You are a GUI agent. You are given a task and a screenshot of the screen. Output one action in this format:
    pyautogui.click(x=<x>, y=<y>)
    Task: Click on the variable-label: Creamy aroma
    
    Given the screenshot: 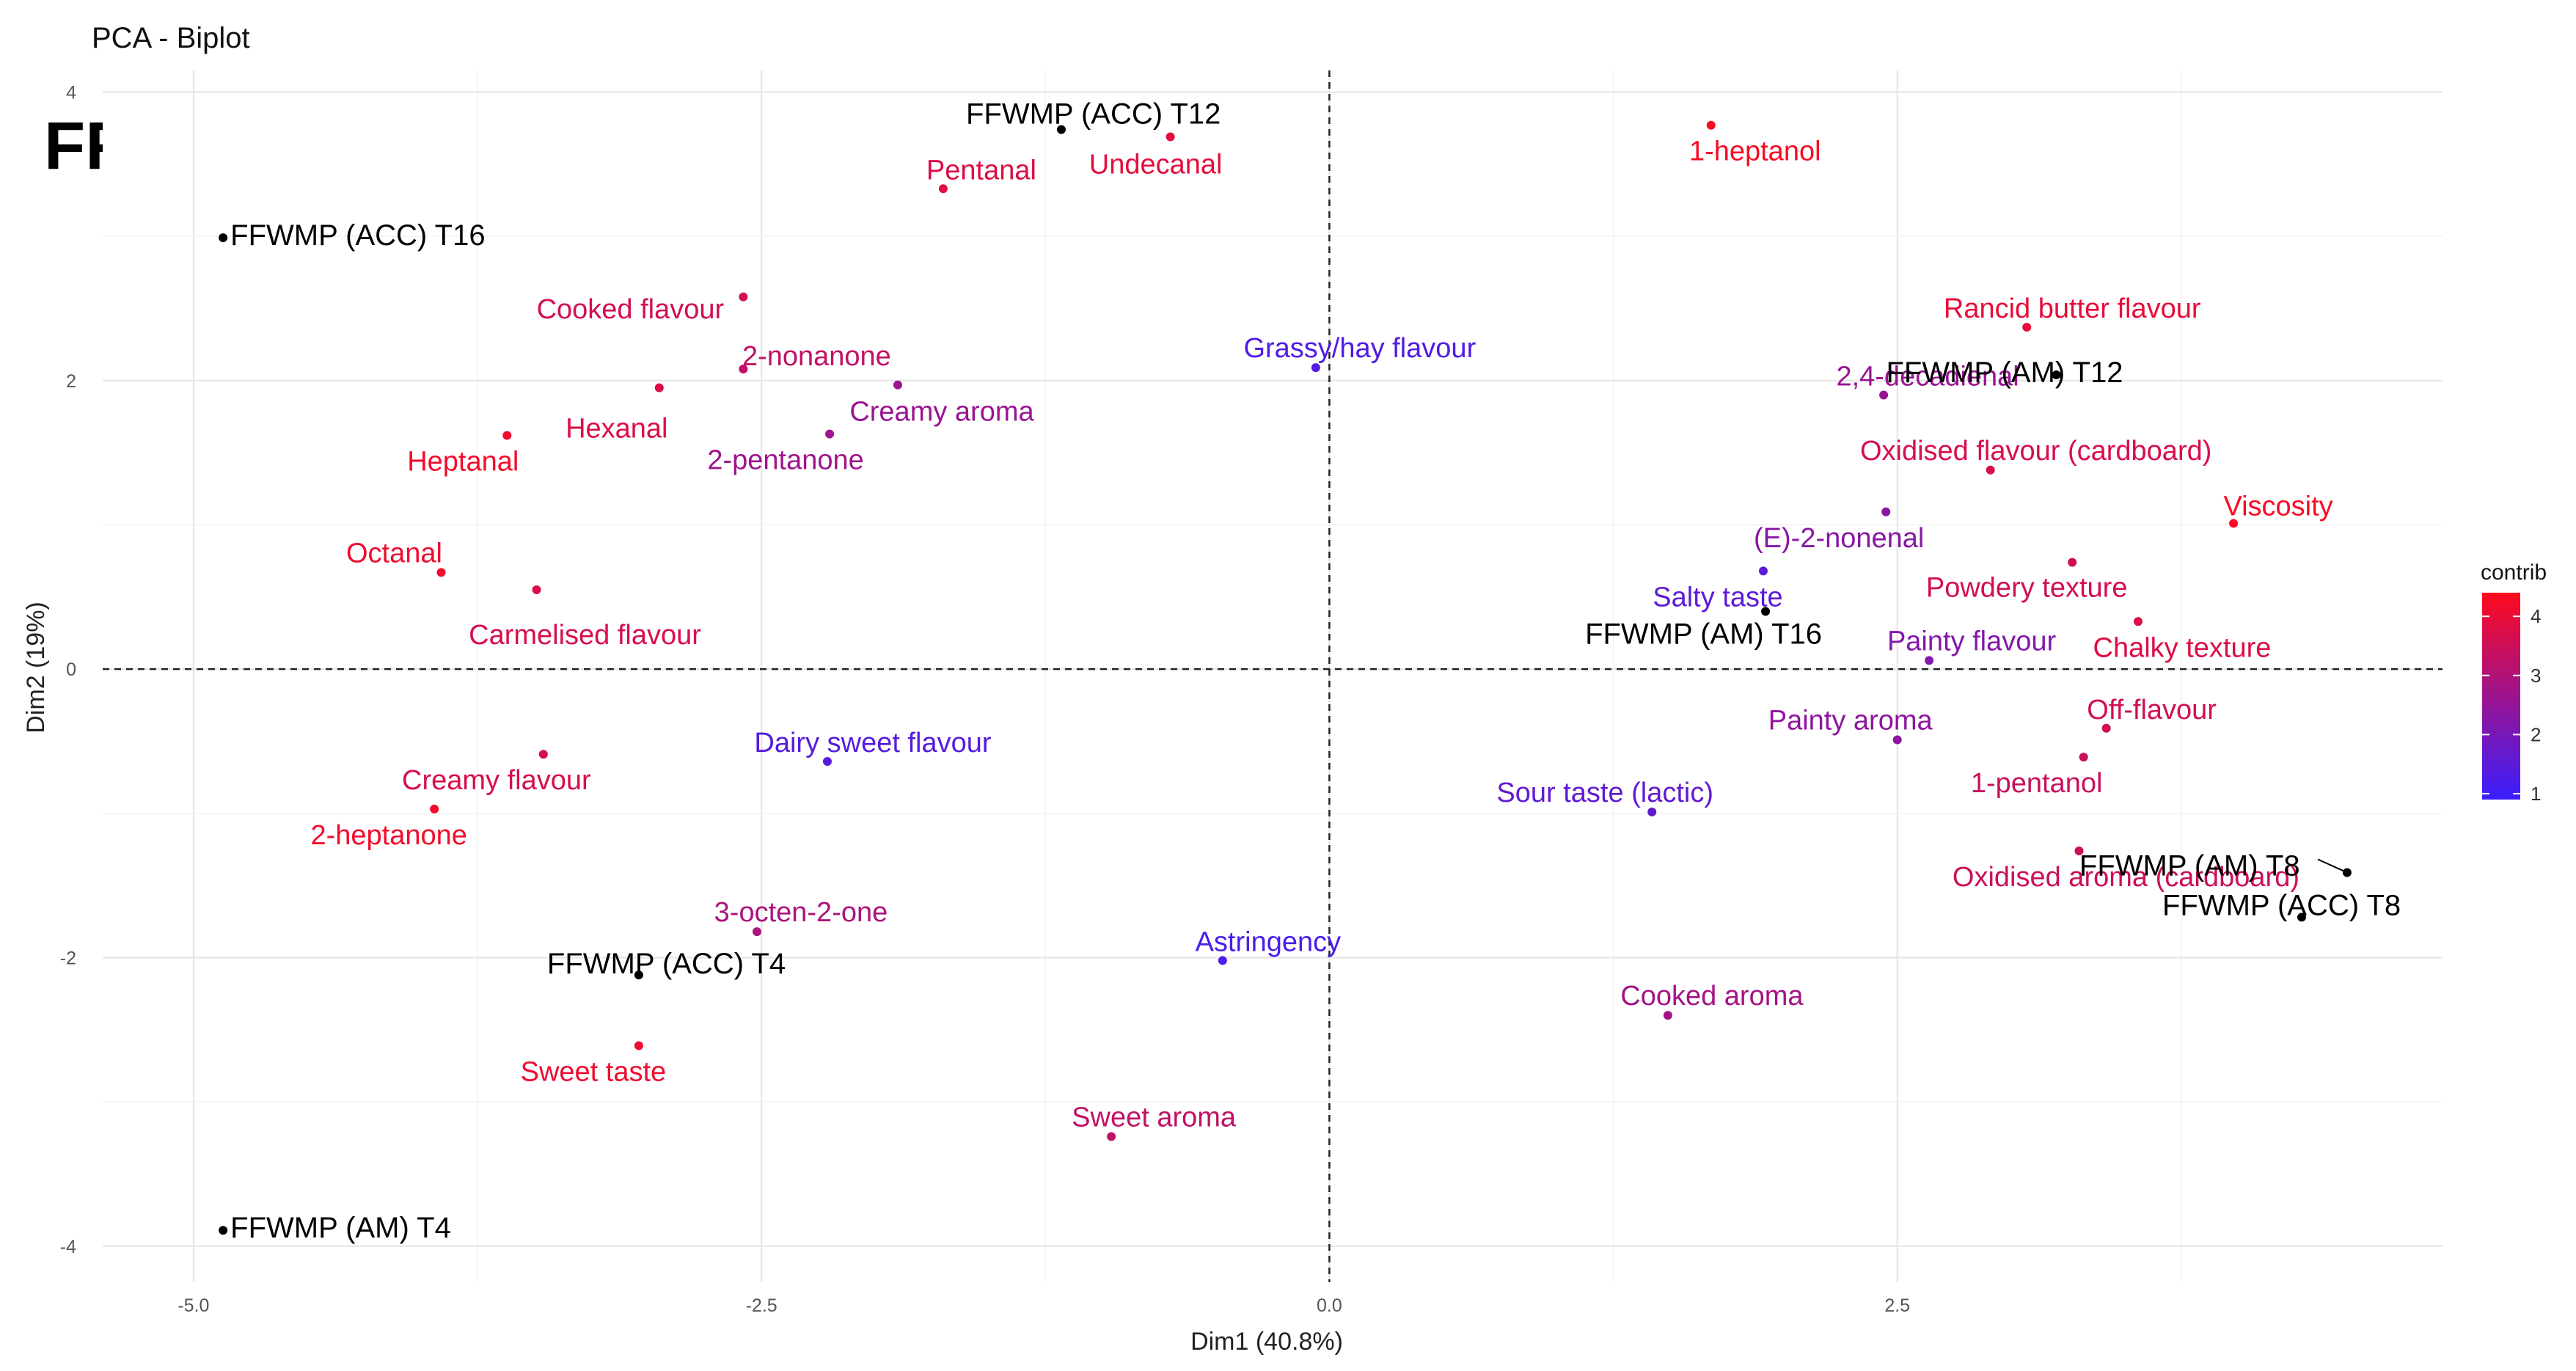 What is the action you would take?
    pyautogui.click(x=941, y=412)
    